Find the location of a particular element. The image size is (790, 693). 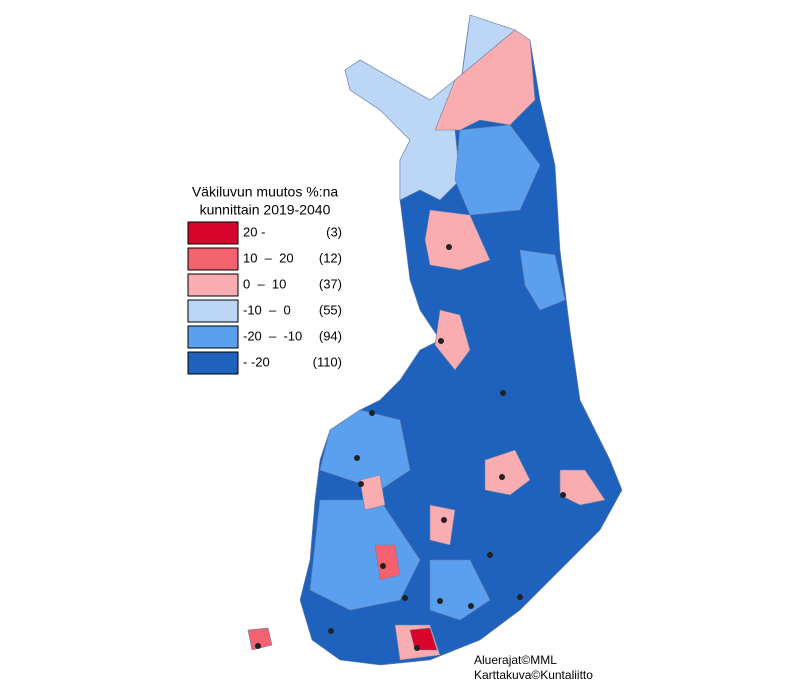

legend-count: (37) is located at coordinates (330, 283).